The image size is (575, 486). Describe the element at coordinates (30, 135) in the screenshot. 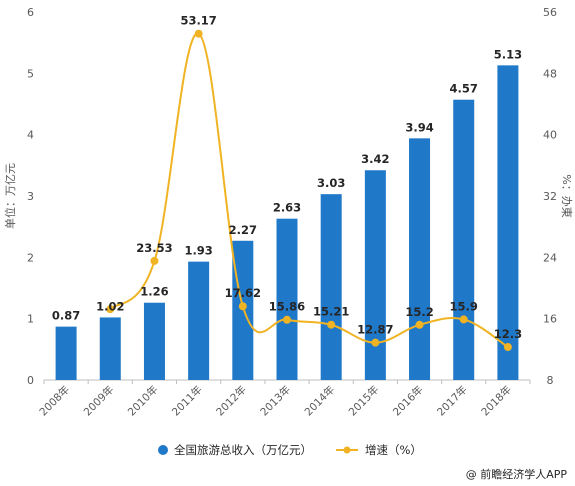

I see `y-left-tick-label: 4` at that location.